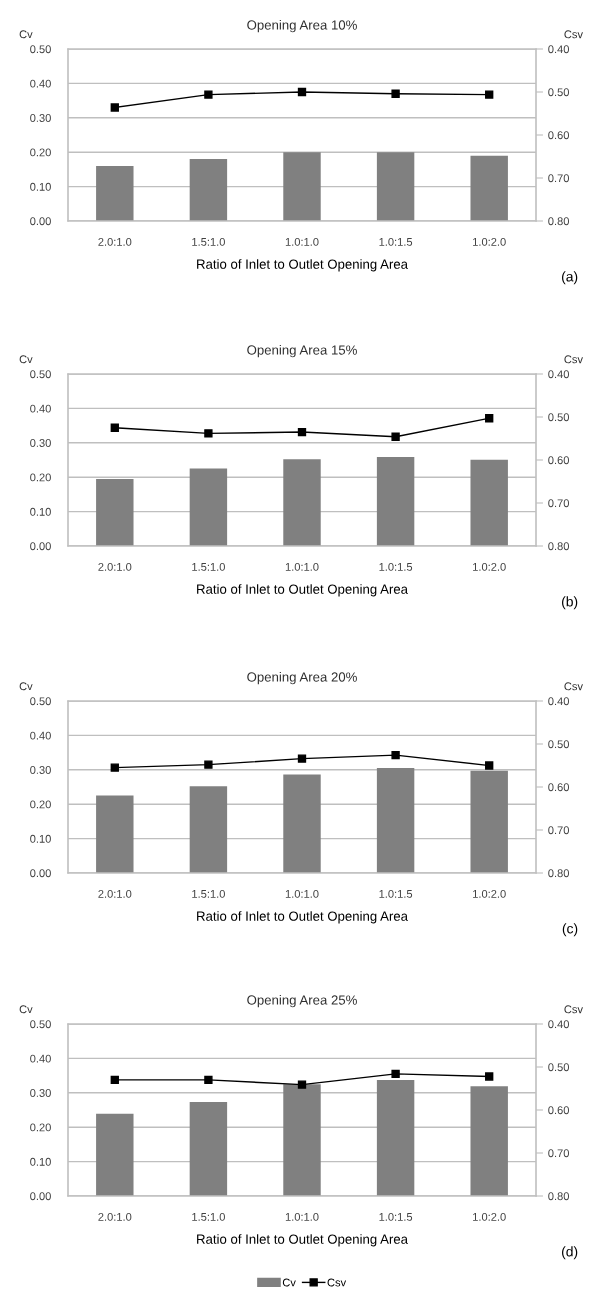 The image size is (600, 1313). What do you see at coordinates (302, 1001) in the screenshot?
I see `chart-title: Opening Area 25%` at bounding box center [302, 1001].